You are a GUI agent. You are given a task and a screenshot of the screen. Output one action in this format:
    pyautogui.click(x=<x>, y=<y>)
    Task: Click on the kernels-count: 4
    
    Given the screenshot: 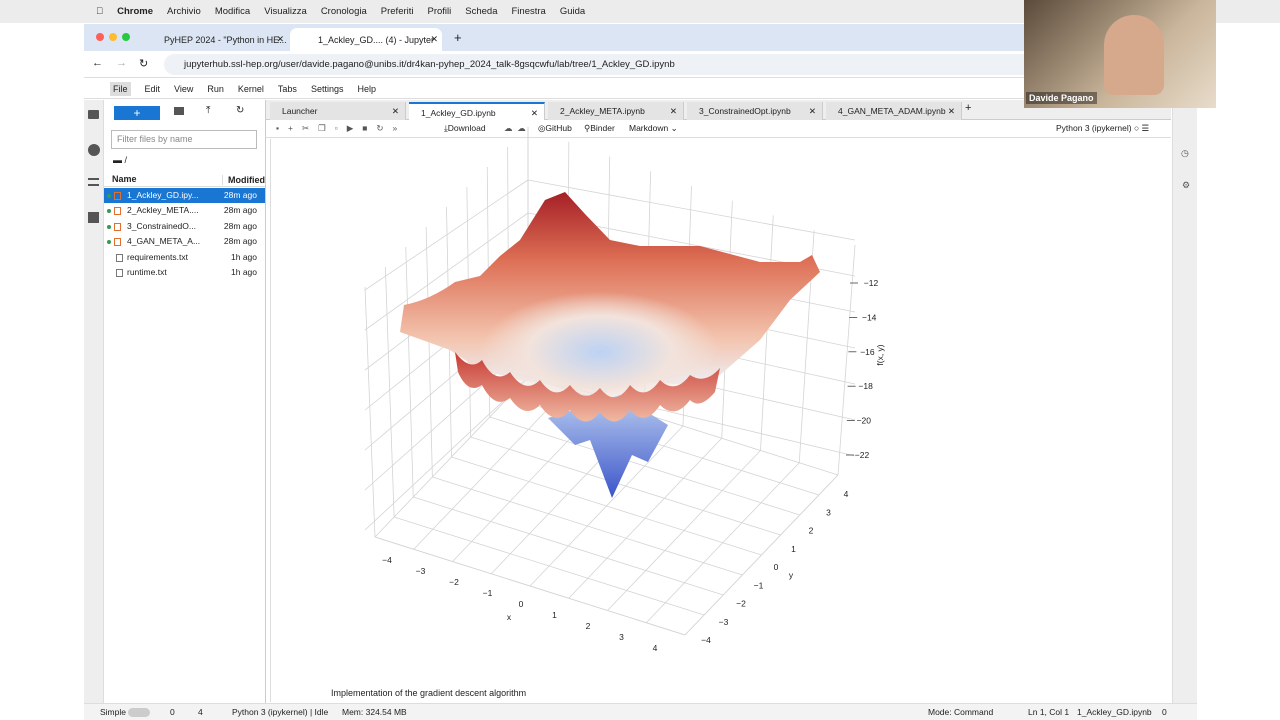 What is the action you would take?
    pyautogui.click(x=200, y=712)
    